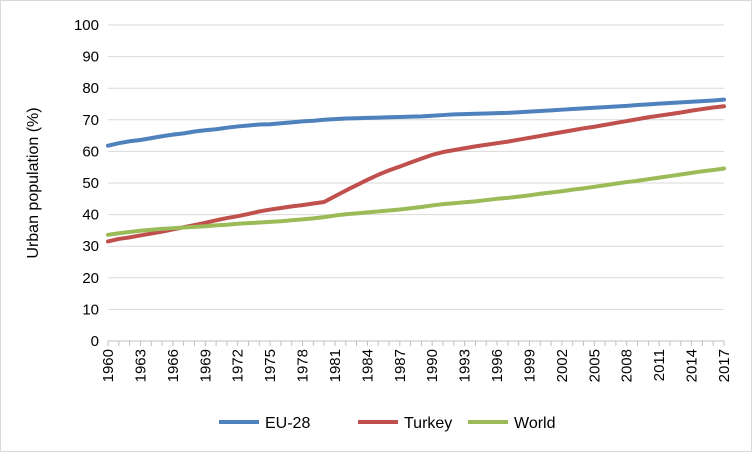 This screenshot has height=456, width=752. What do you see at coordinates (90, 120) in the screenshot?
I see `y-tick-label: 70` at bounding box center [90, 120].